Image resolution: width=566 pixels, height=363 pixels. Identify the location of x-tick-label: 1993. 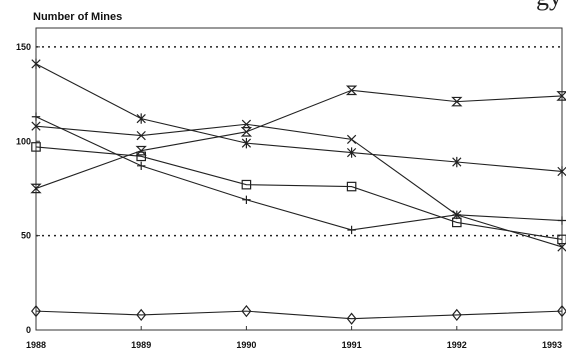
(552, 345).